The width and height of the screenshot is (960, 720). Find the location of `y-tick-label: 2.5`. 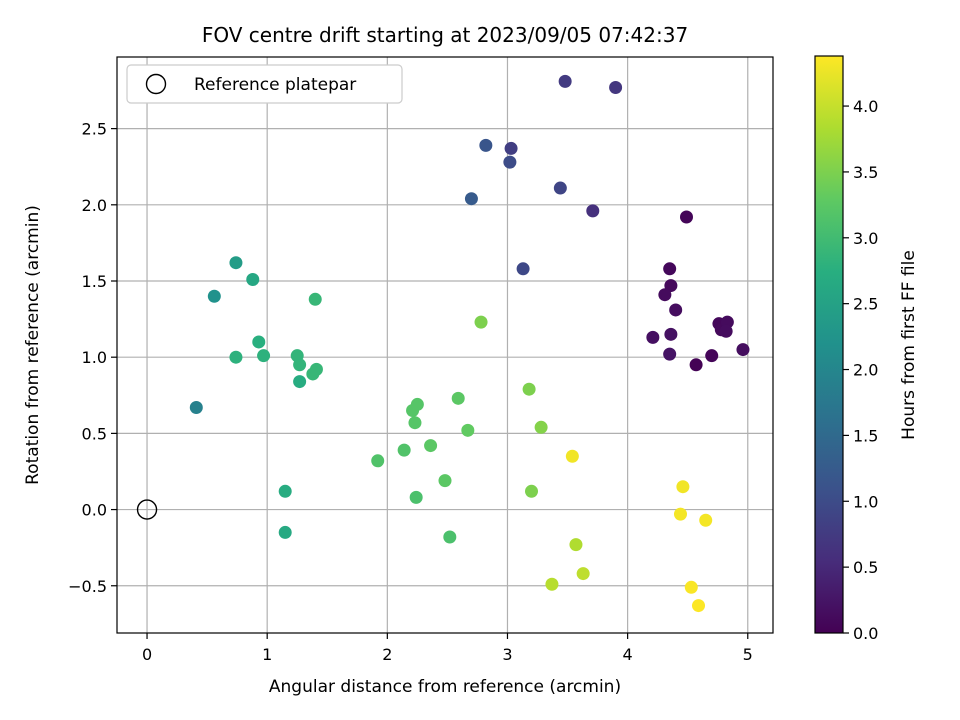

y-tick-label: 2.5 is located at coordinates (94, 129).